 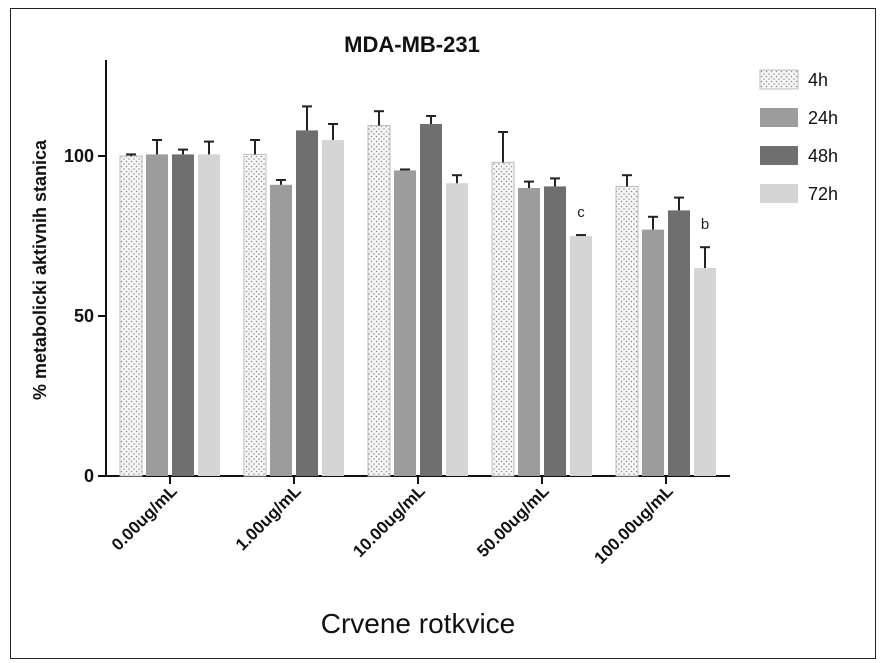 What do you see at coordinates (798, 136) in the screenshot?
I see `legend: 4h 24h 48h 72h` at bounding box center [798, 136].